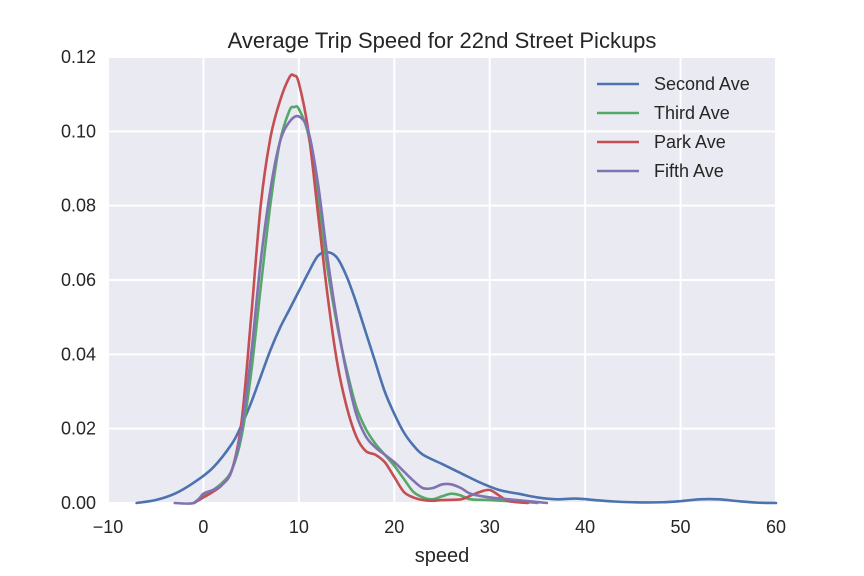  What do you see at coordinates (490, 527) in the screenshot?
I see `x-tick-label: 30` at bounding box center [490, 527].